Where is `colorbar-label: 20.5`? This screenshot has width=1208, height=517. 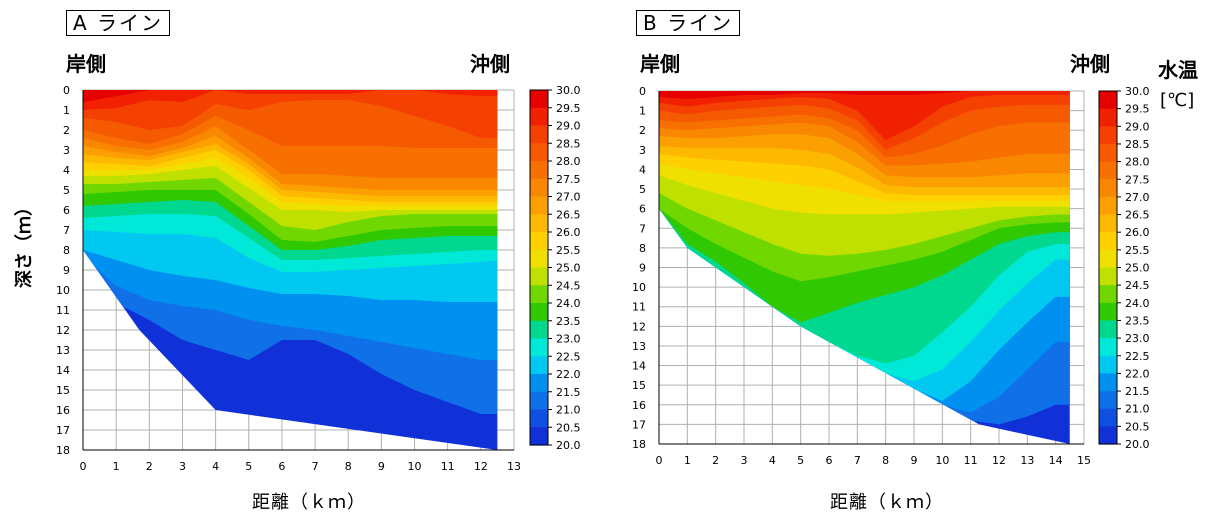
colorbar-label: 20.5 is located at coordinates (568, 427).